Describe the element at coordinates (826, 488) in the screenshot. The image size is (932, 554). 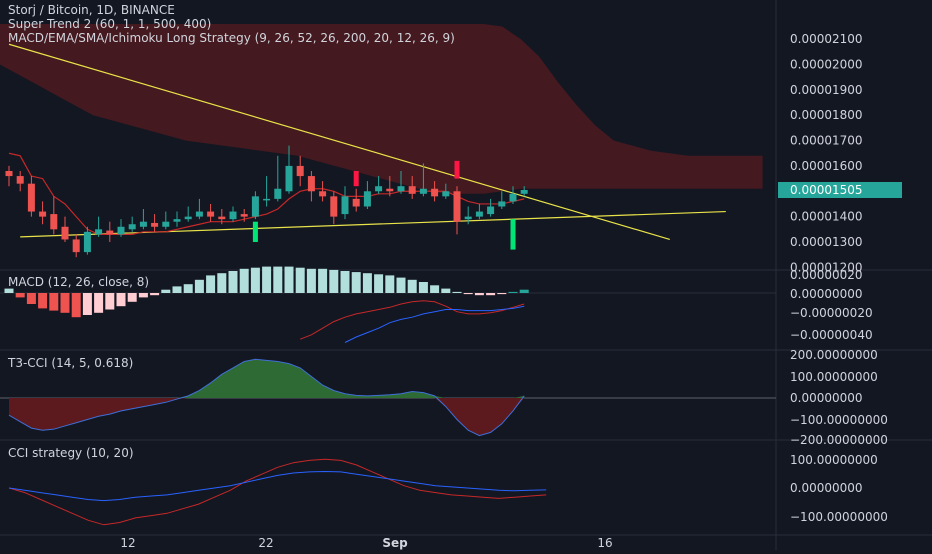
I see `cci-tick-label: 0.00000000` at that location.